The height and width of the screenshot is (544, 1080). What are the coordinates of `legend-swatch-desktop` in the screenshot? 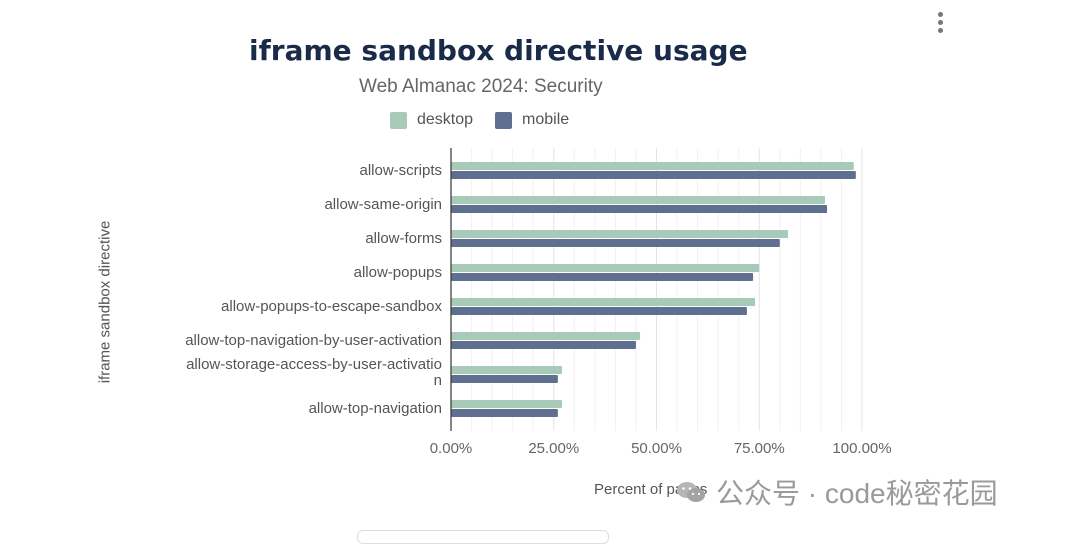 It's located at (398, 120).